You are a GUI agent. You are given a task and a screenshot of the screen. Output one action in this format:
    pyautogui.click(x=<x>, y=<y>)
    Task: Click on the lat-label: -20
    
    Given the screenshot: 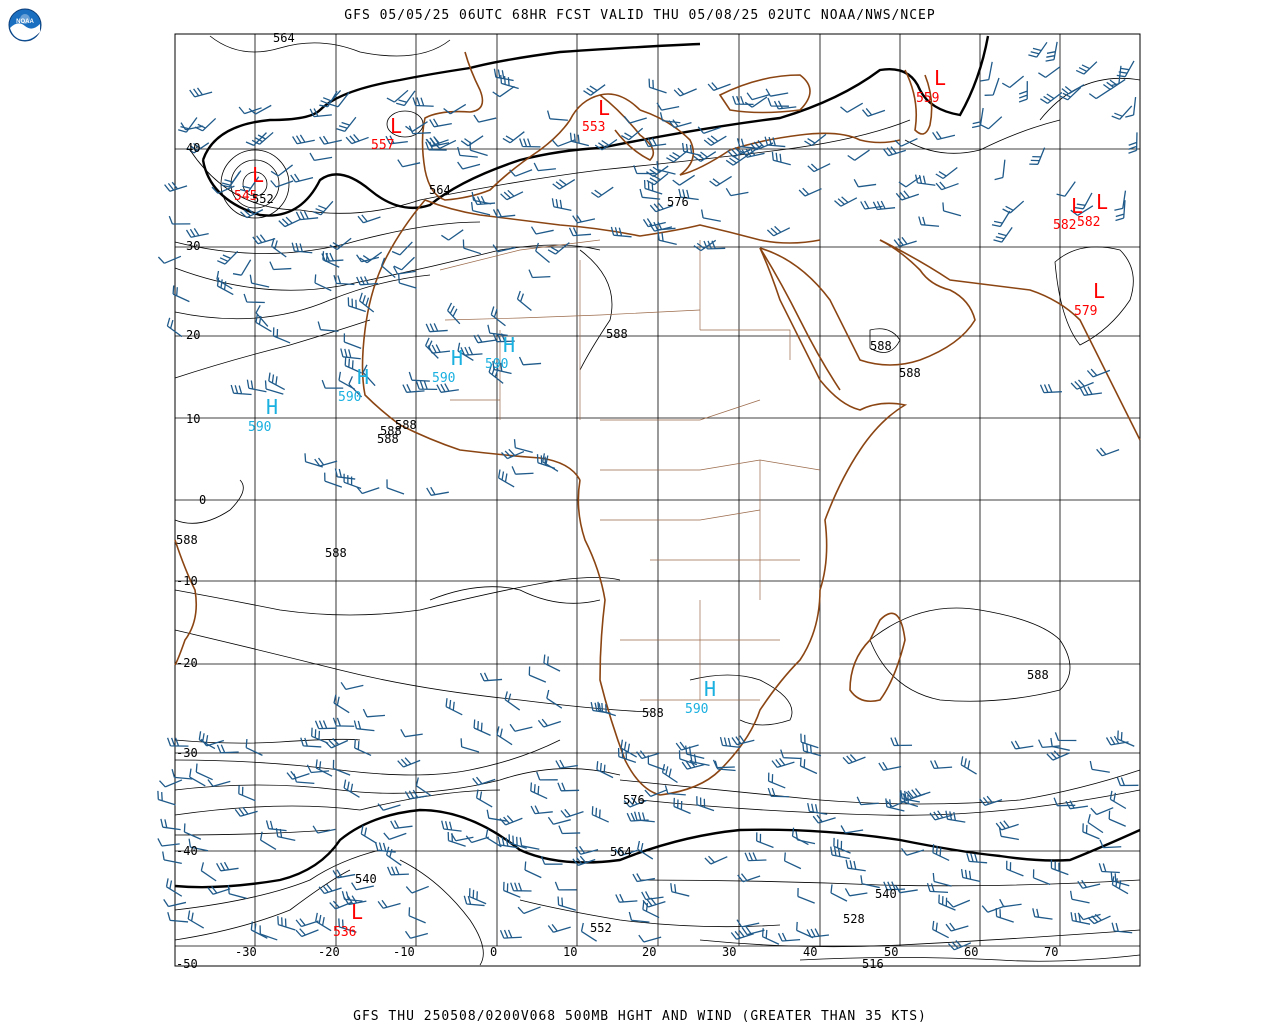 What is the action you would take?
    pyautogui.click(x=187, y=663)
    